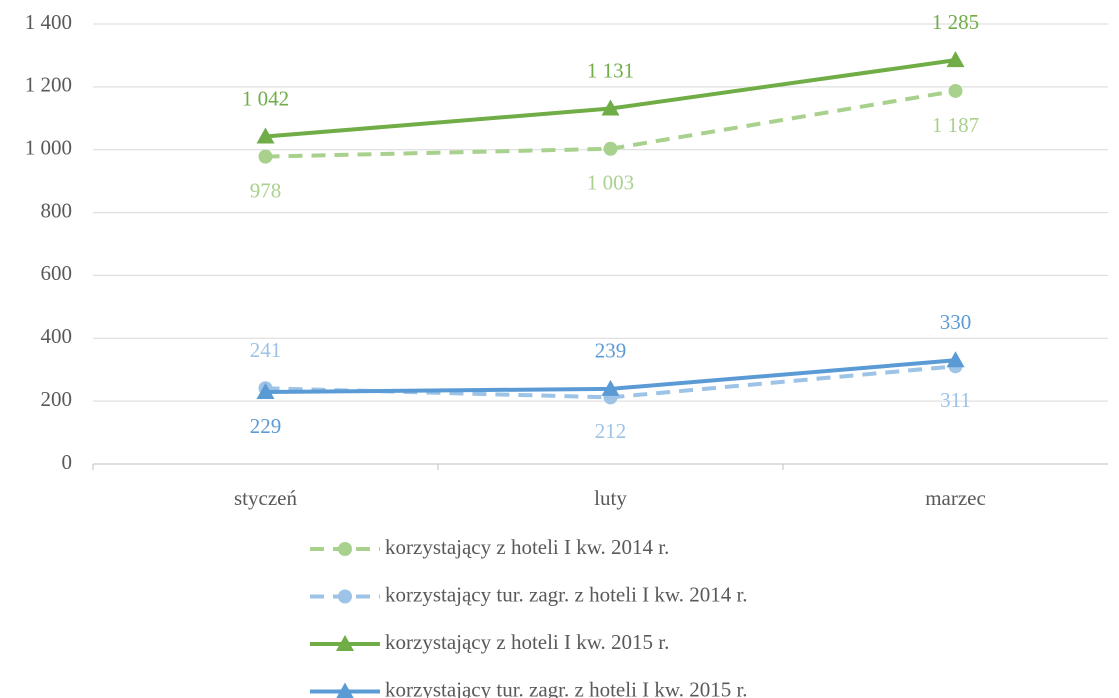 The width and height of the screenshot is (1119, 698). Describe the element at coordinates (266, 426) in the screenshot. I see `data-label: 229` at that location.